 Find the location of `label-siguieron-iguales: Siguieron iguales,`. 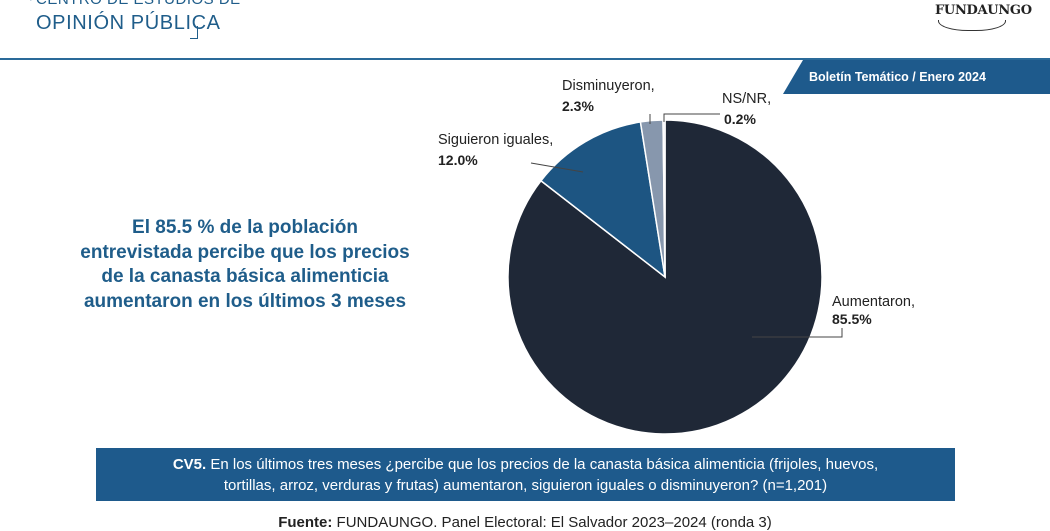

label-siguieron-iguales: Siguieron iguales, is located at coordinates (495, 140).